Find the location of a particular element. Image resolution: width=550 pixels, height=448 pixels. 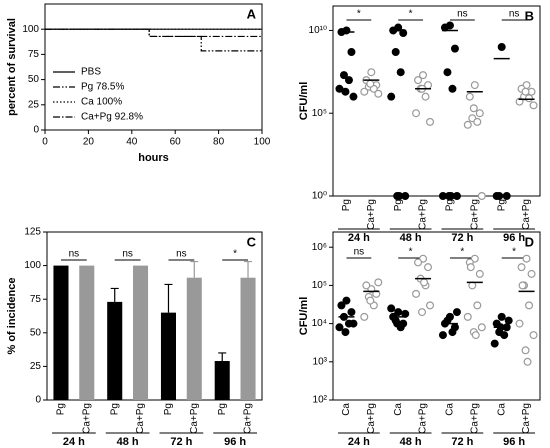

panel-letter: A is located at coordinates (252, 13).